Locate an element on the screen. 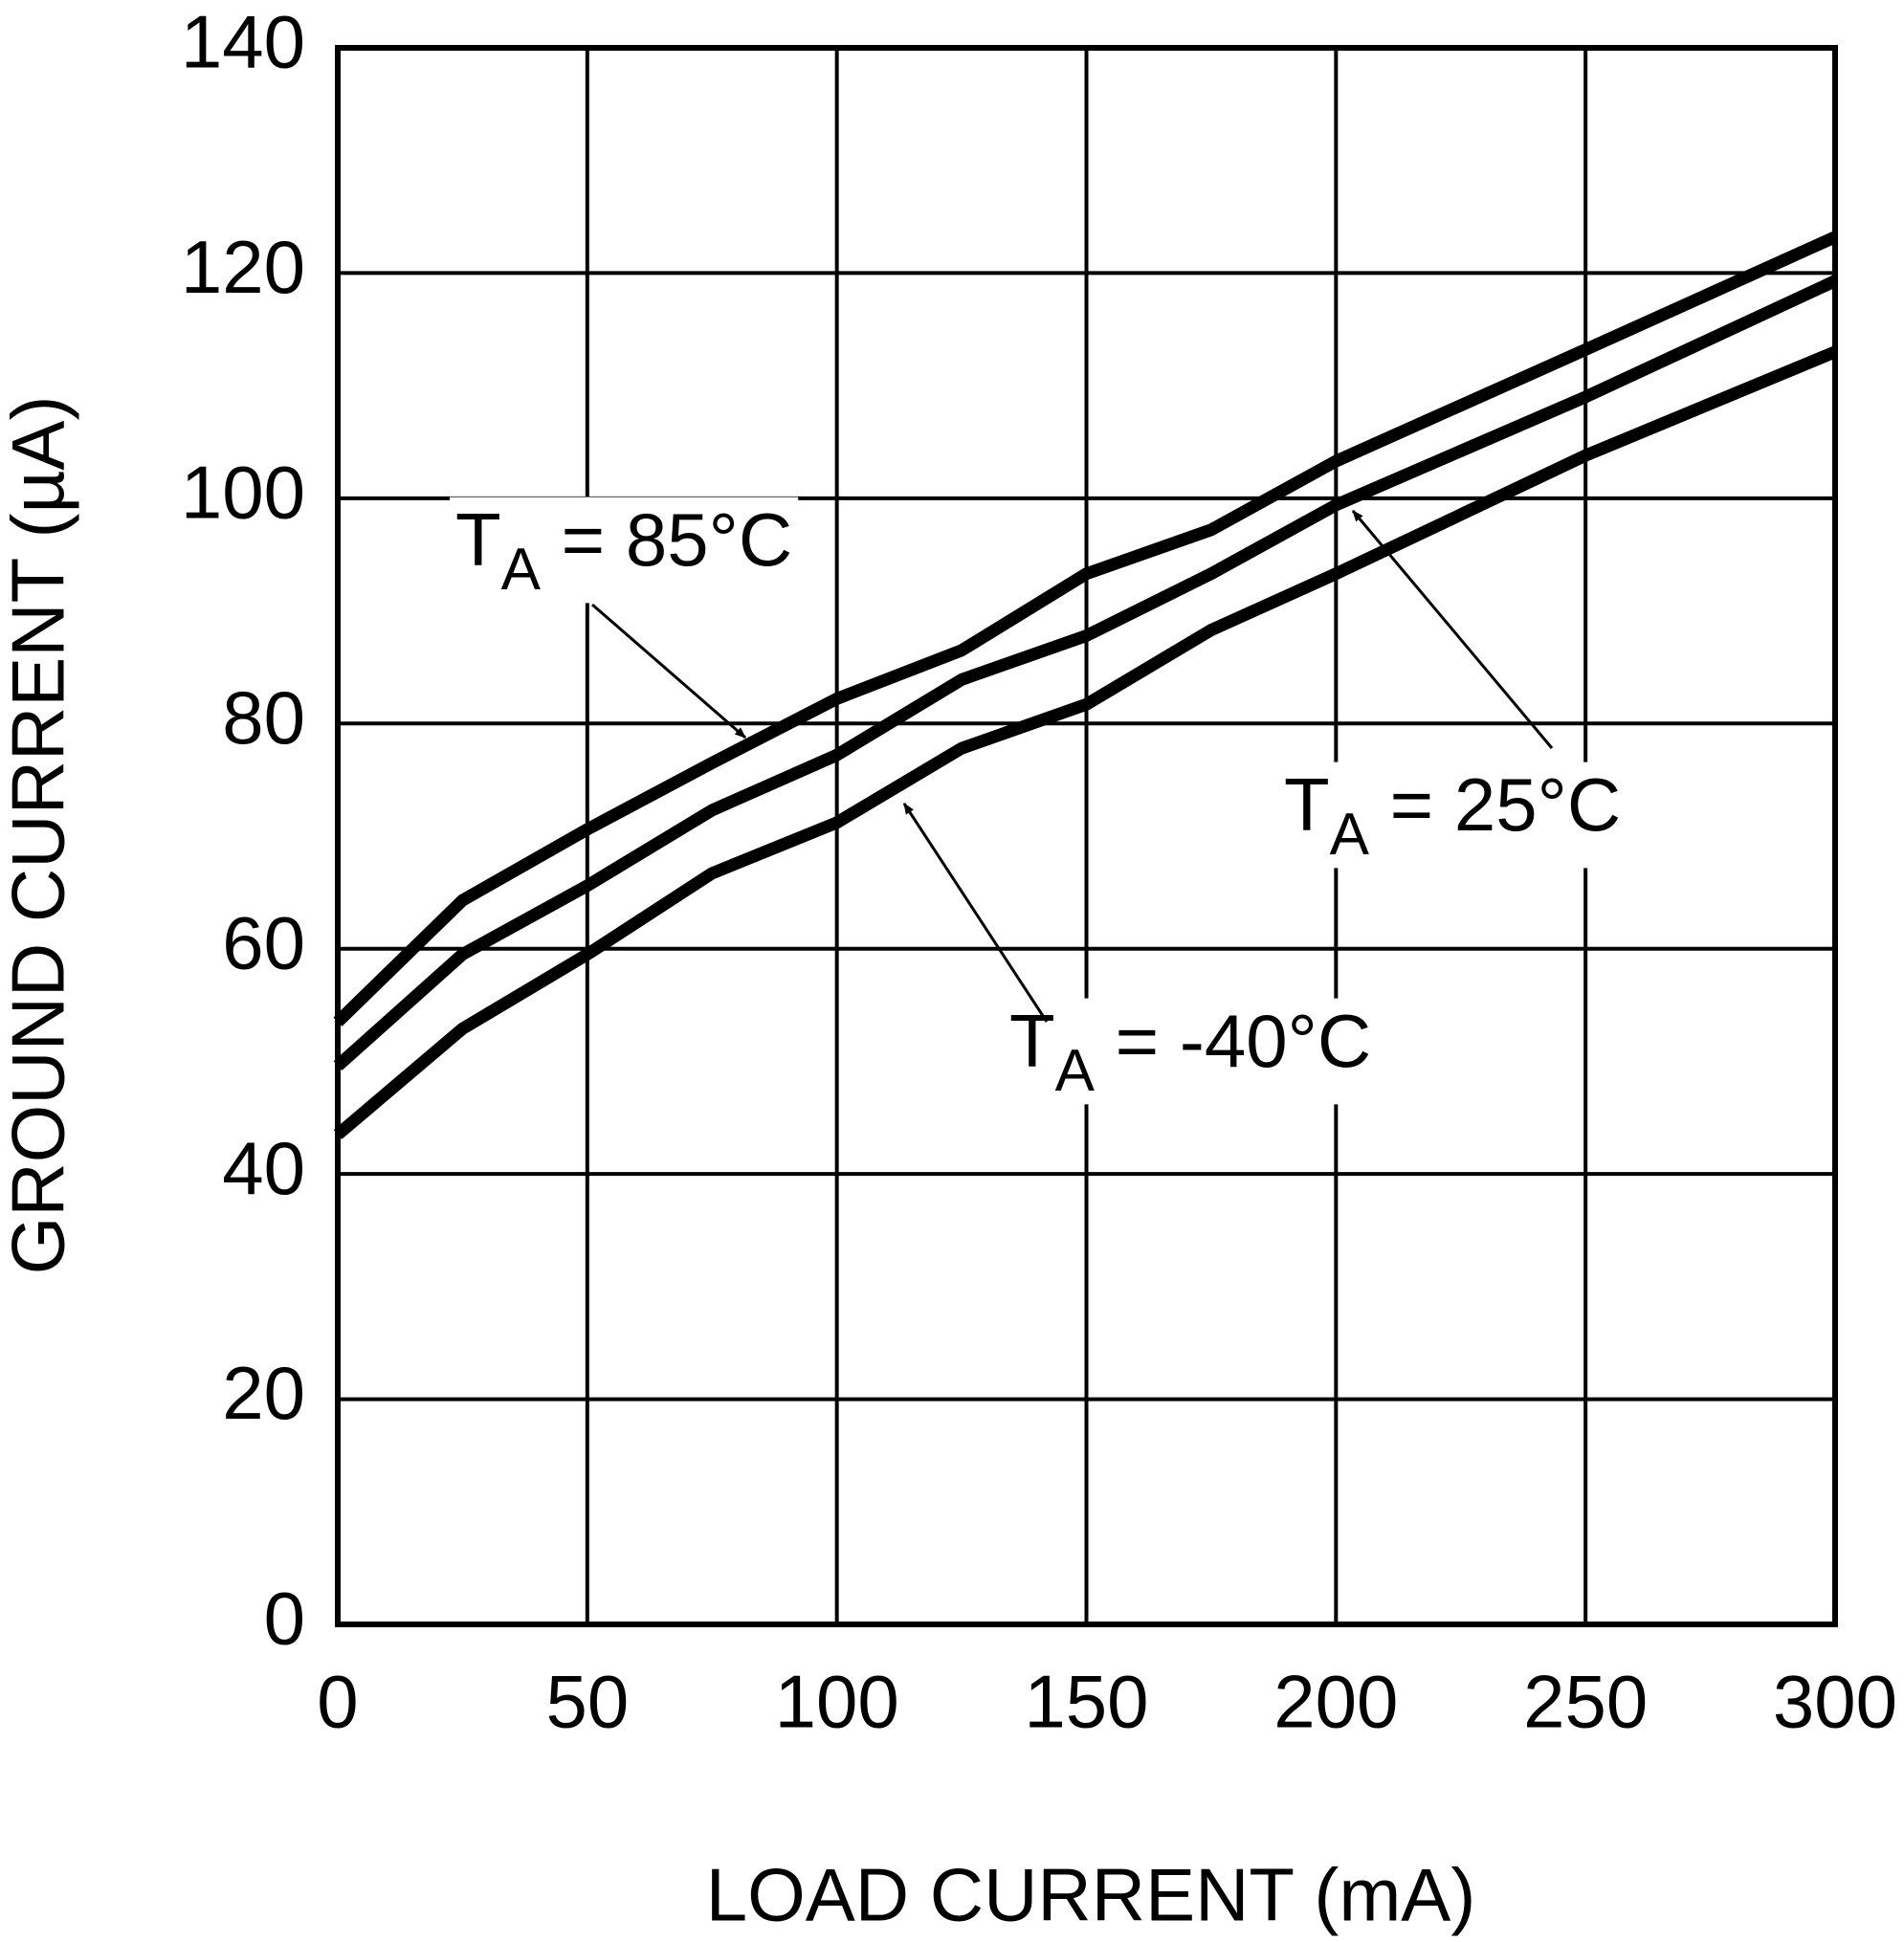 The image size is (1904, 1942). x-axis-title: LOAD CURRENT (mA) is located at coordinates (1091, 1895).